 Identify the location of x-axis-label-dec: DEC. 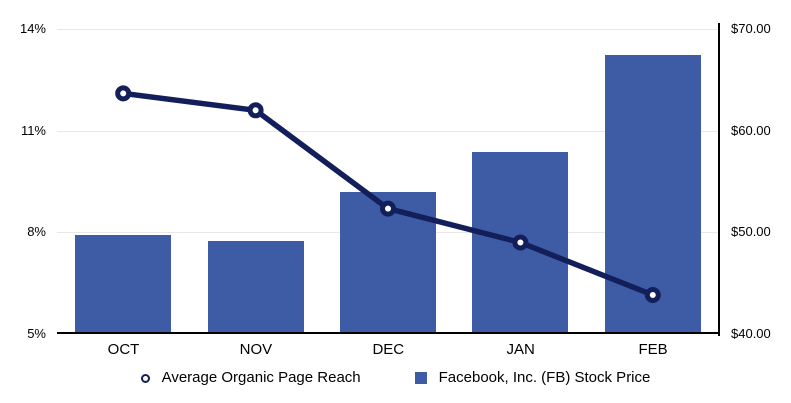
(388, 349).